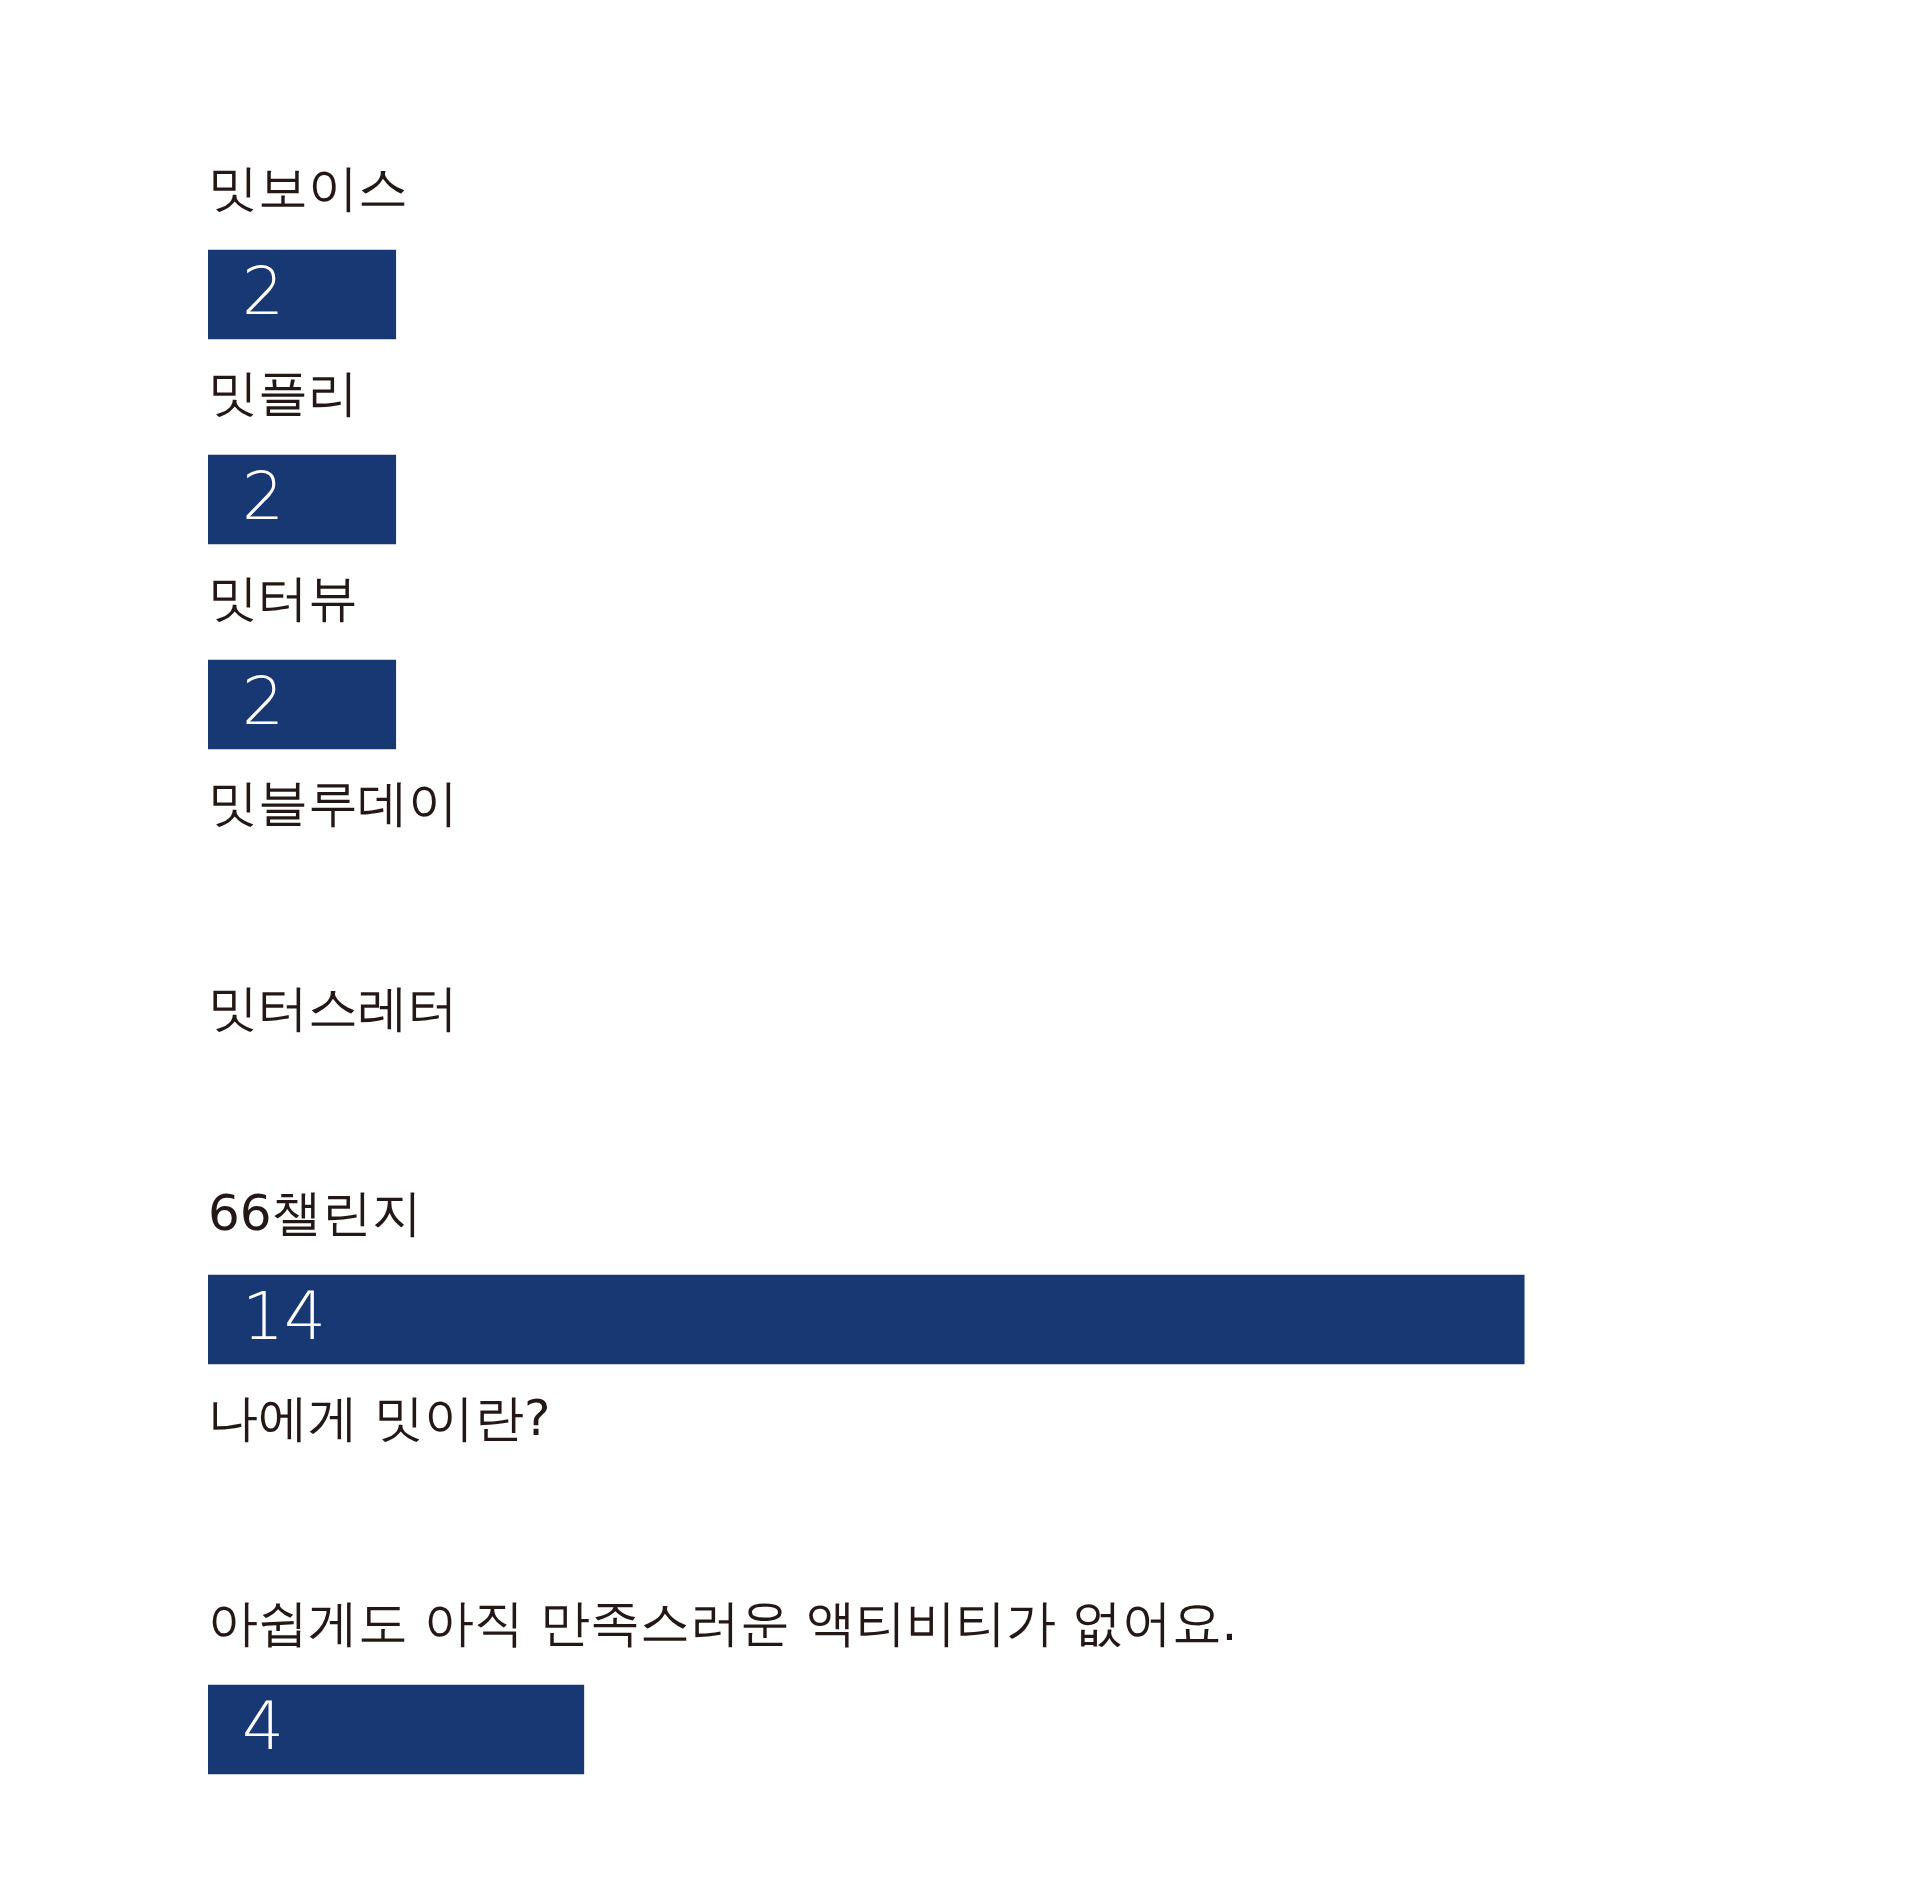 Image resolution: width=1920 pixels, height=1888 pixels. I want to click on data-label: 14, so click(284, 1316).